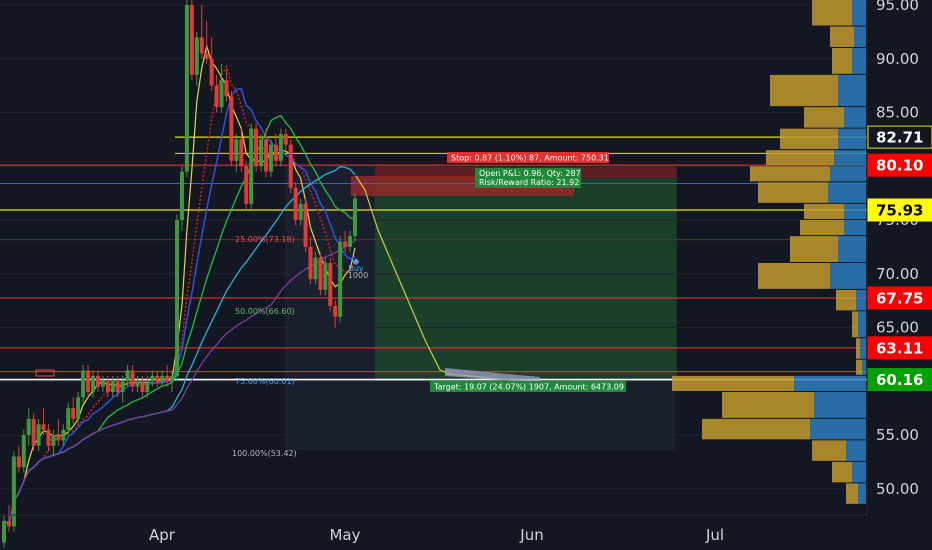 This screenshot has height=550, width=932. Describe the element at coordinates (897, 489) in the screenshot. I see `price-axis-label-9: 50.00` at that location.